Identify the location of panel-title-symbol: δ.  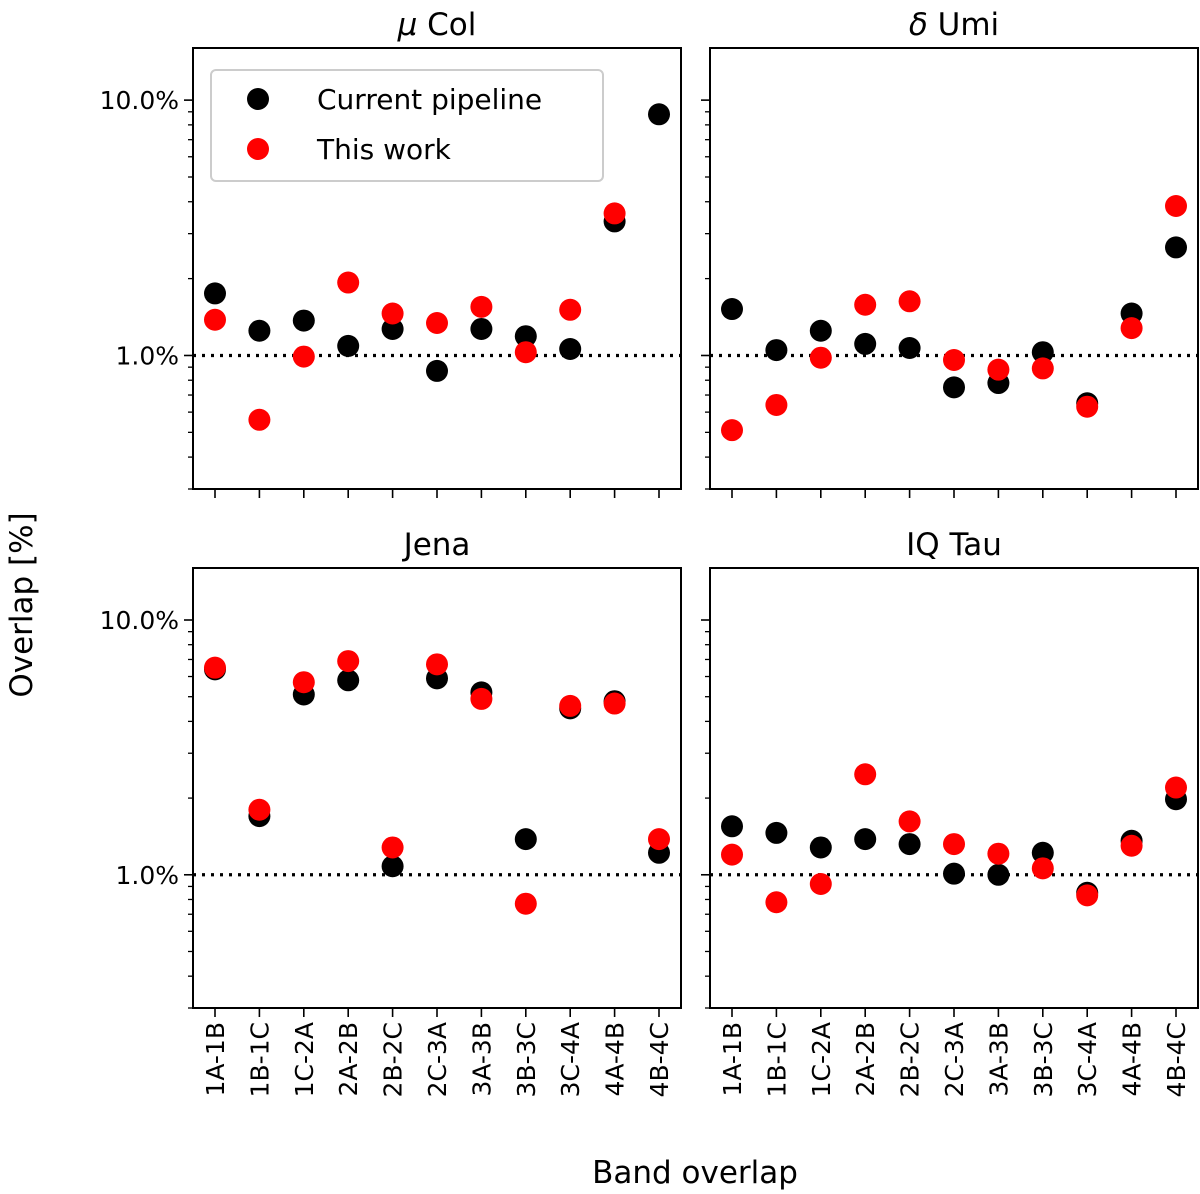
(918, 25).